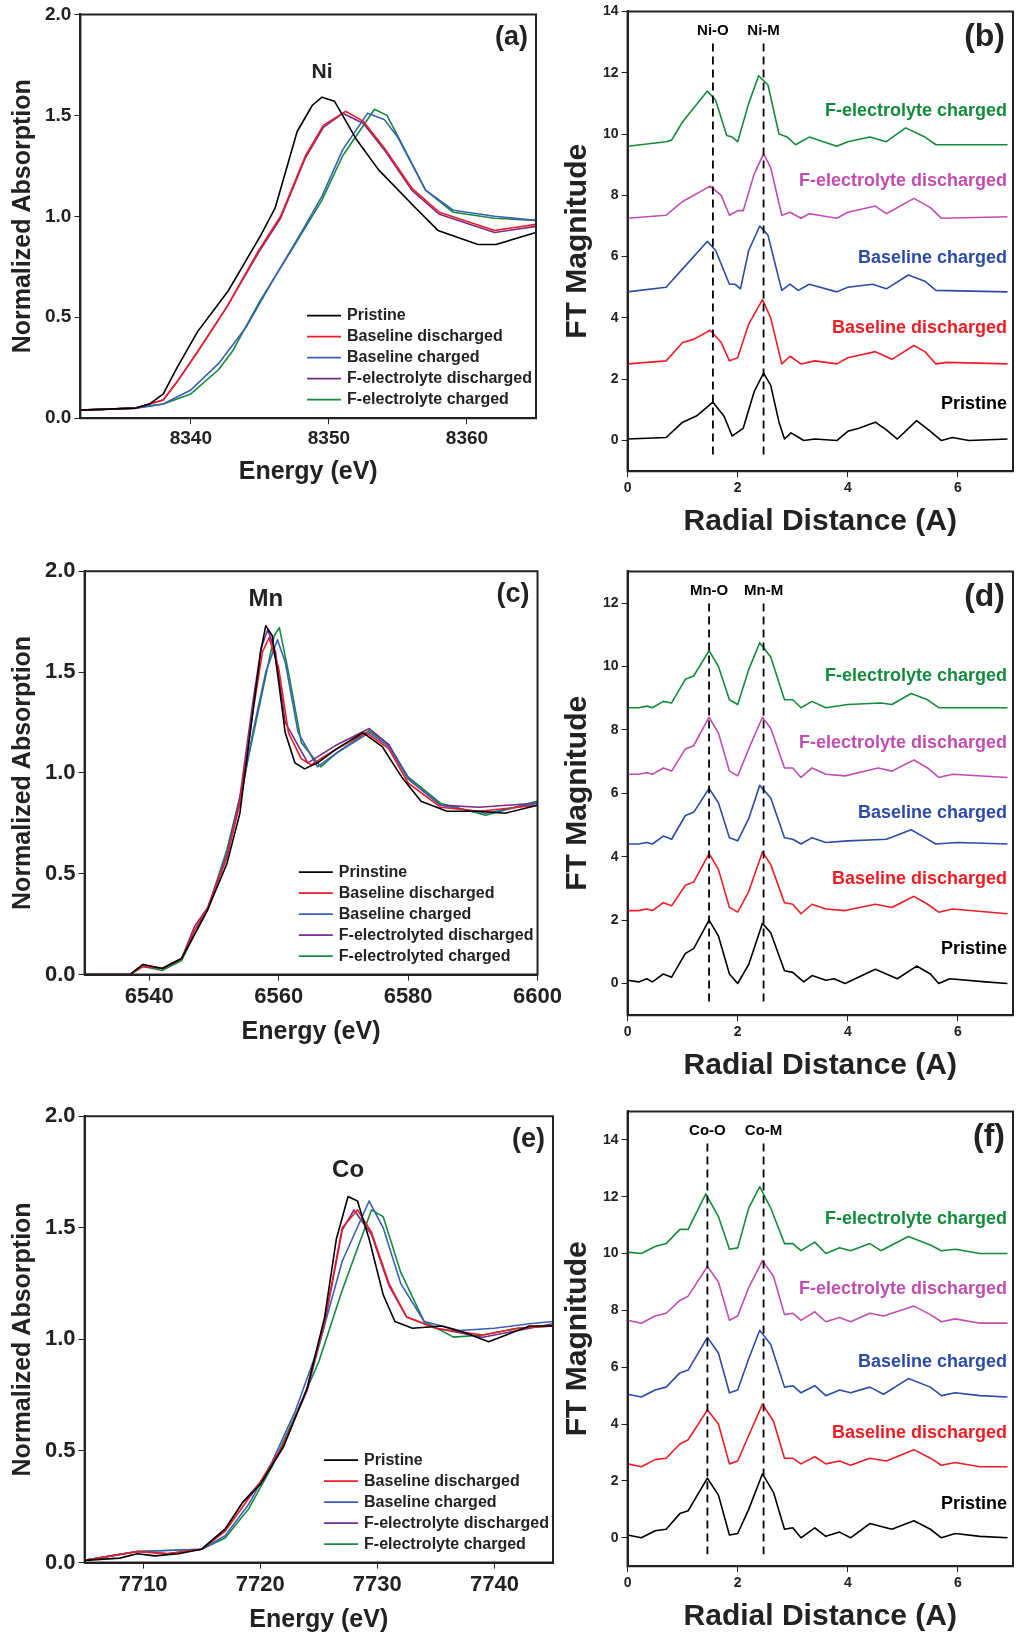 The height and width of the screenshot is (1643, 1025). What do you see at coordinates (190, 437) in the screenshot?
I see `x-tick-label: 8340` at bounding box center [190, 437].